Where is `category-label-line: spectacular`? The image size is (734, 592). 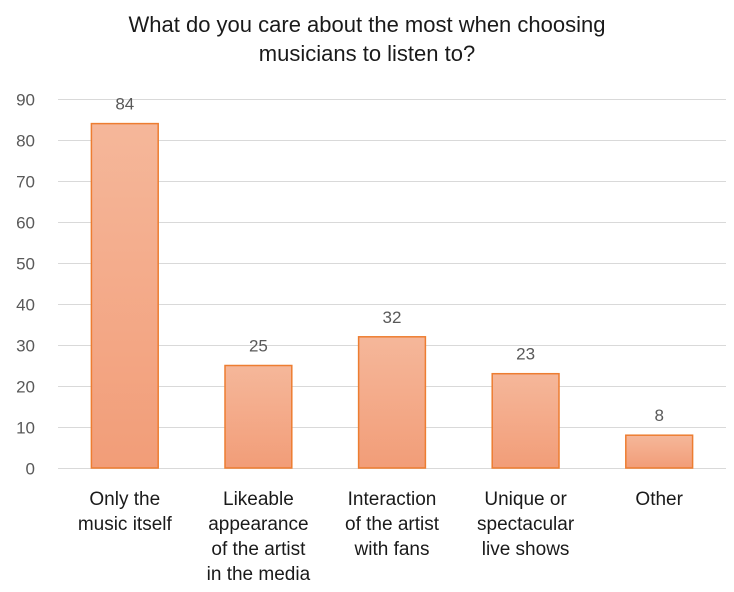
category-label-line: spectacular is located at coordinates (526, 524).